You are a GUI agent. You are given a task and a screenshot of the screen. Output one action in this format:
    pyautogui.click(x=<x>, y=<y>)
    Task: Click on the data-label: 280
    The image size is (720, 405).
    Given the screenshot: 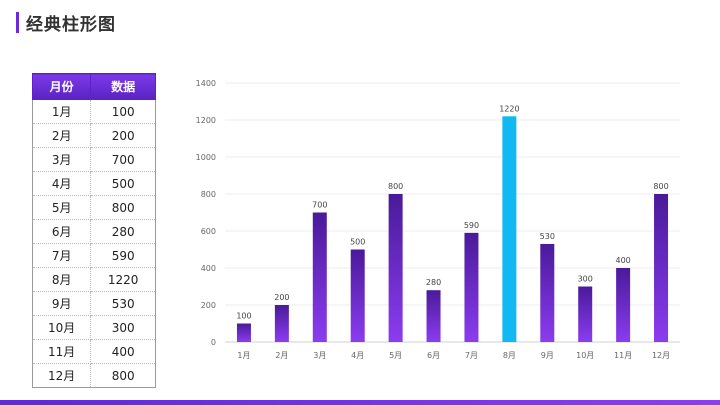 What is the action you would take?
    pyautogui.click(x=433, y=282)
    